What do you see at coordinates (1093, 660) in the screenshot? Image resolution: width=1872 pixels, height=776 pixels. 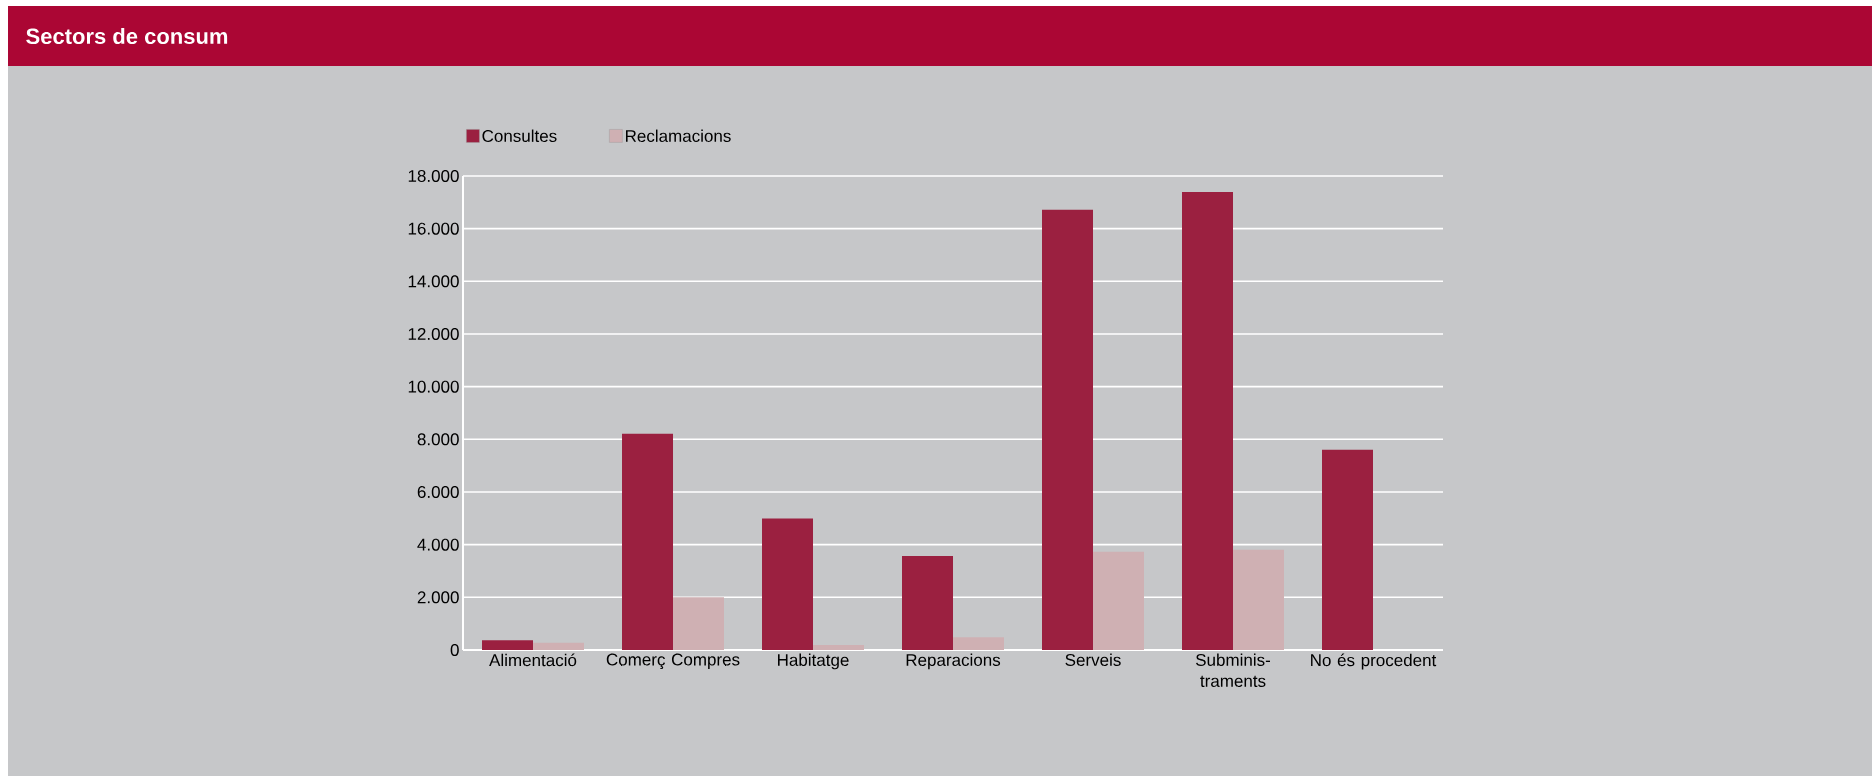 I see `x-tick-label: Serveis` at bounding box center [1093, 660].